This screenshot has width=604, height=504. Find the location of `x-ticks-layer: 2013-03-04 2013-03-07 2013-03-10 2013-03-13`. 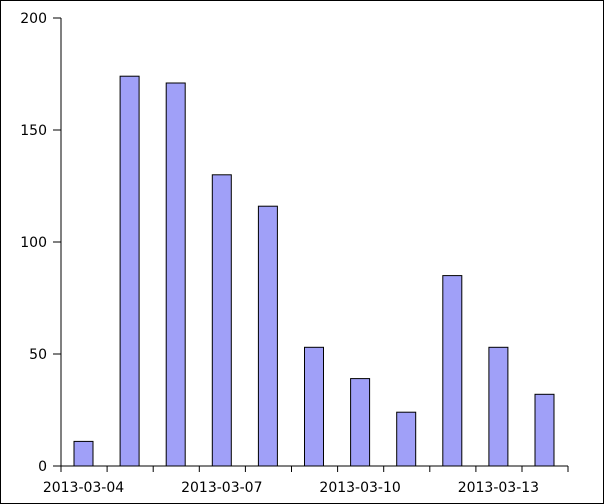

x-ticks-layer: 2013-03-04 2013-03-07 2013-03-10 2013-03-13 is located at coordinates (306, 481).